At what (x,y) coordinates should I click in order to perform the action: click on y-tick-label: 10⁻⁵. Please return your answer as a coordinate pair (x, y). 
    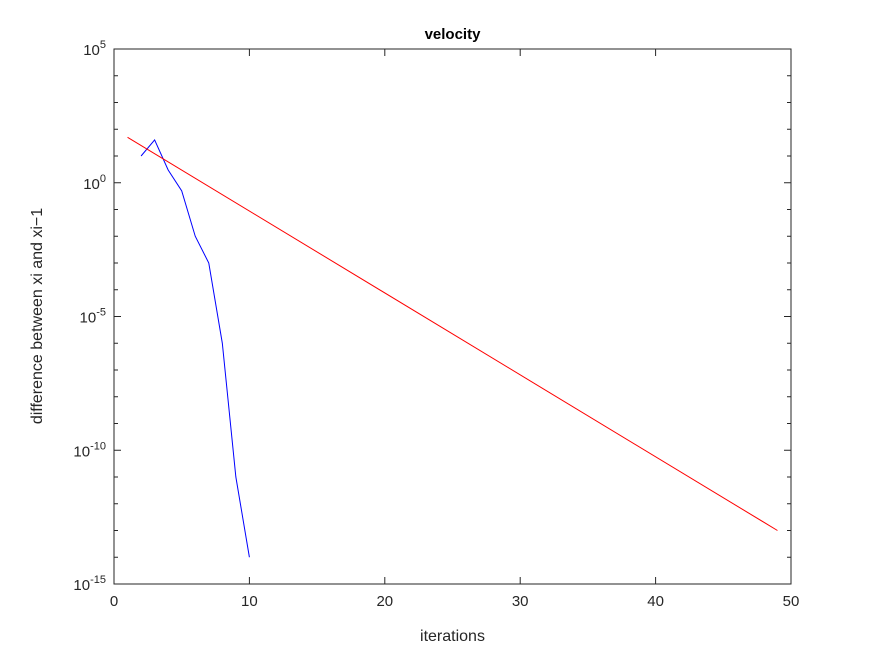
    Looking at the image, I should click on (93, 317).